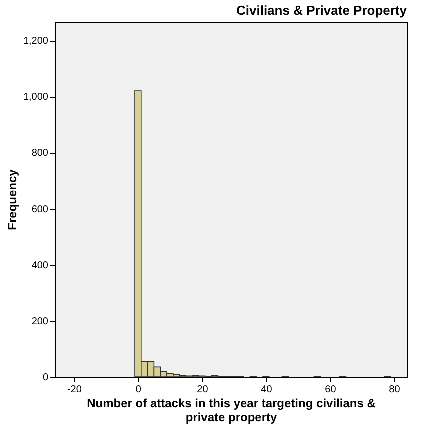 The image size is (426, 447). What do you see at coordinates (45, 378) in the screenshot?
I see `y-tick-label: 0` at bounding box center [45, 378].